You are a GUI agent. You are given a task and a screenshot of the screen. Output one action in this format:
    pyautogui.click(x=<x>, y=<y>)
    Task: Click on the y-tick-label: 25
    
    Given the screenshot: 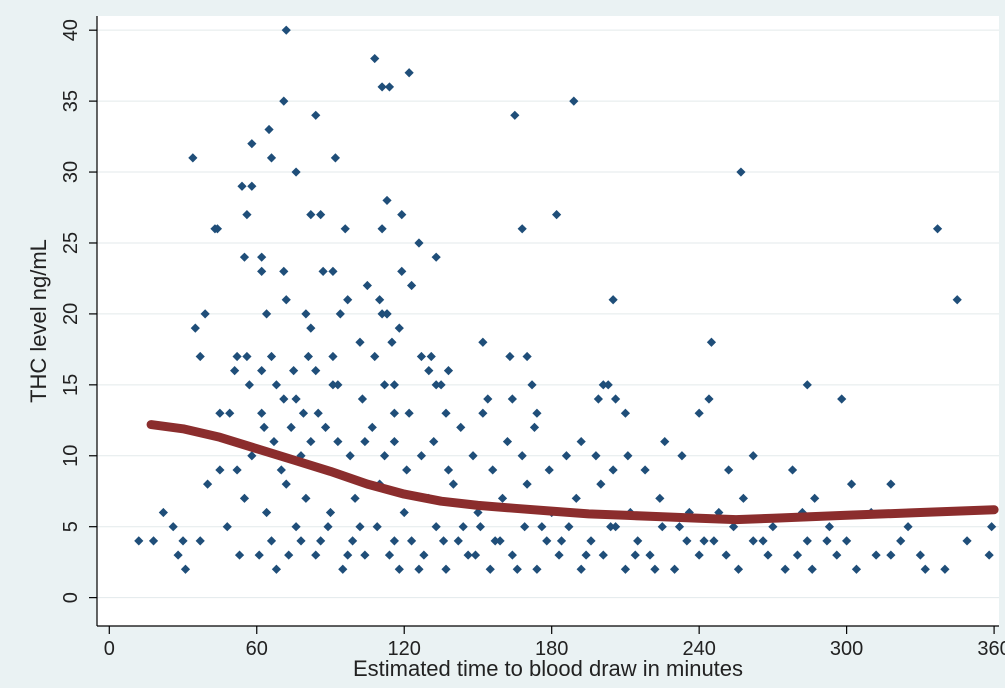 What is the action you would take?
    pyautogui.click(x=71, y=243)
    